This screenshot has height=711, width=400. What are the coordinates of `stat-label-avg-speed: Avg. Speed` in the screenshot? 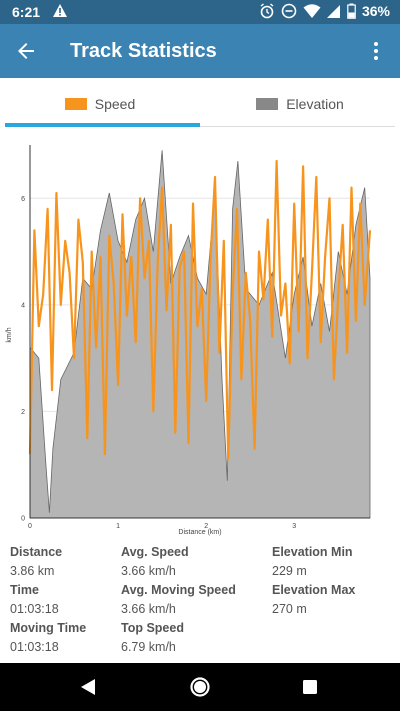 It's located at (155, 552).